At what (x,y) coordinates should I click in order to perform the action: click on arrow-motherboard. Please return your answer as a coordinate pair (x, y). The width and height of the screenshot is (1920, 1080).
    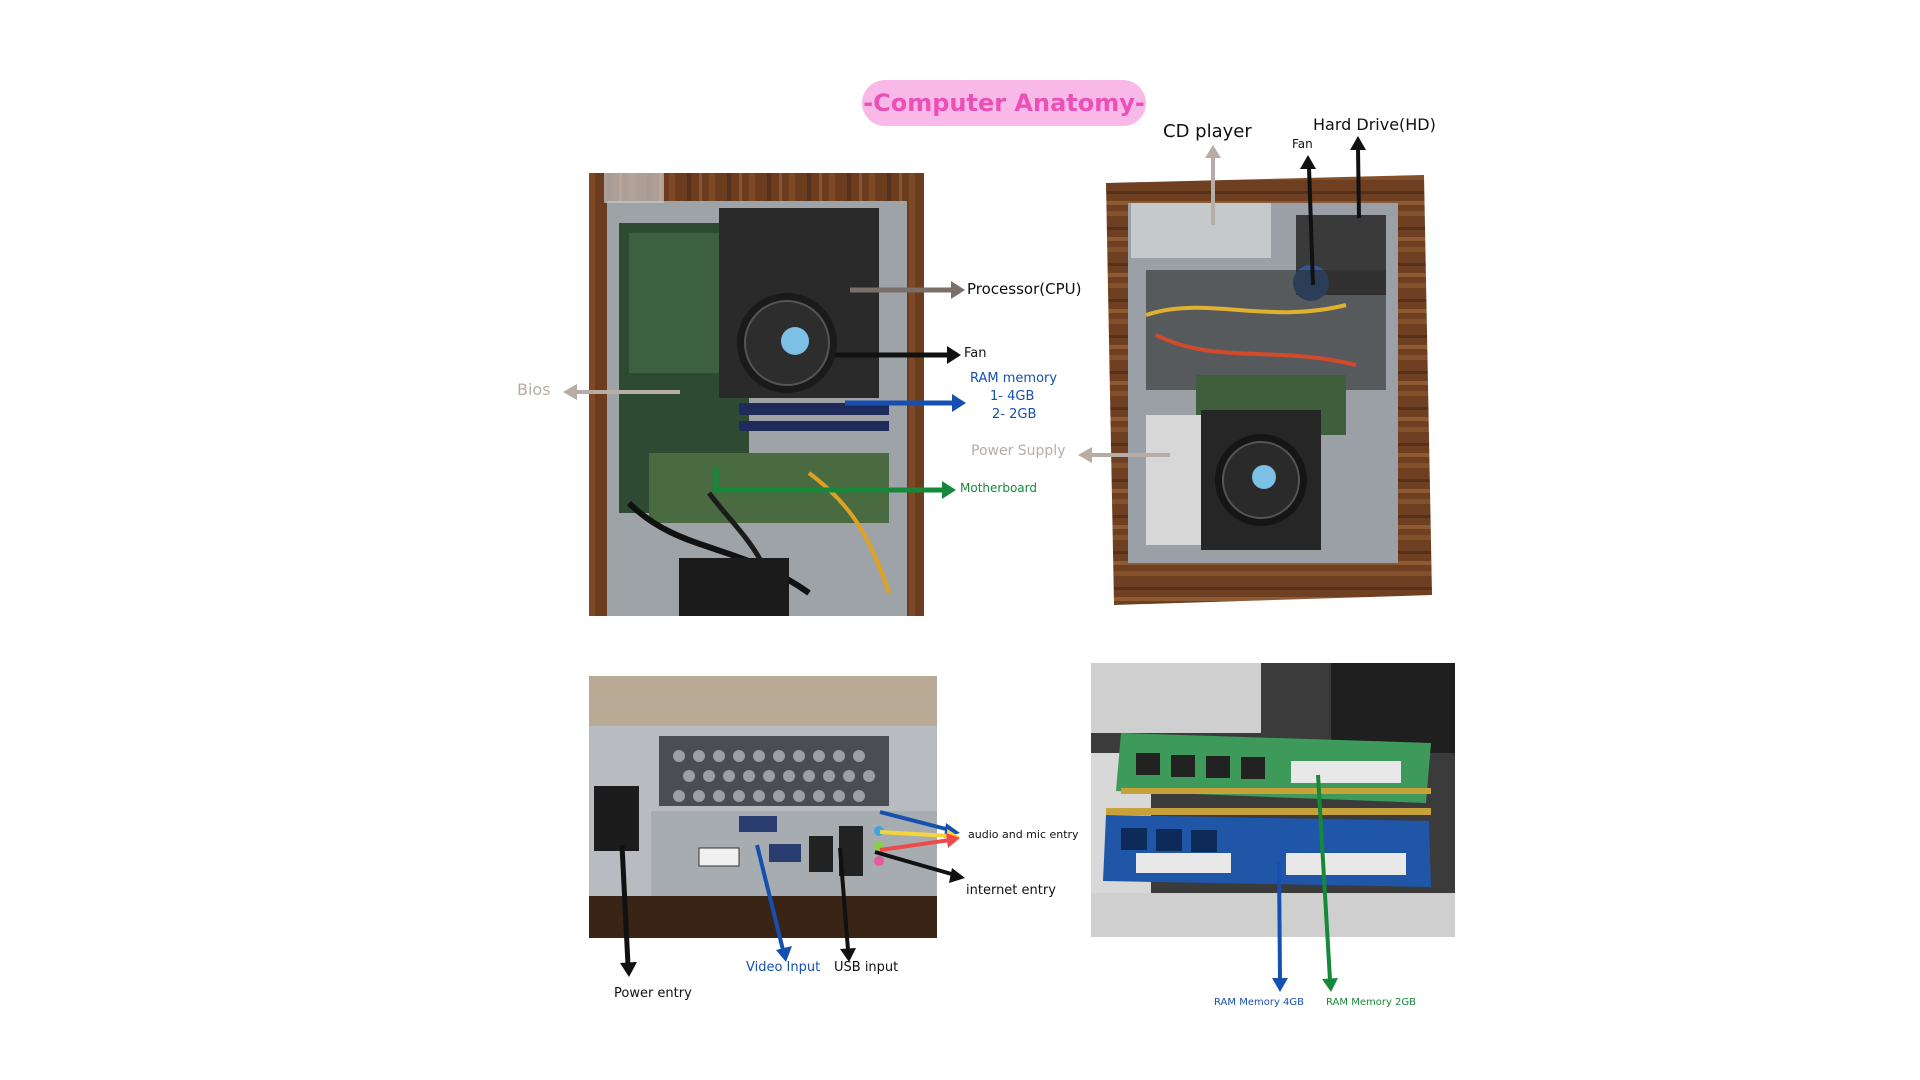
    Looking at the image, I should click on (834, 483).